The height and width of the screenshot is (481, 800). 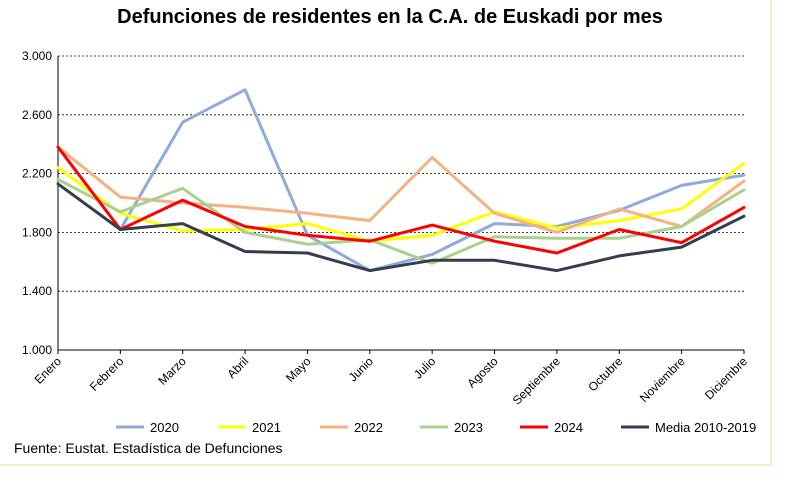 What do you see at coordinates (164, 427) in the screenshot?
I see `legend-label: 2020` at bounding box center [164, 427].